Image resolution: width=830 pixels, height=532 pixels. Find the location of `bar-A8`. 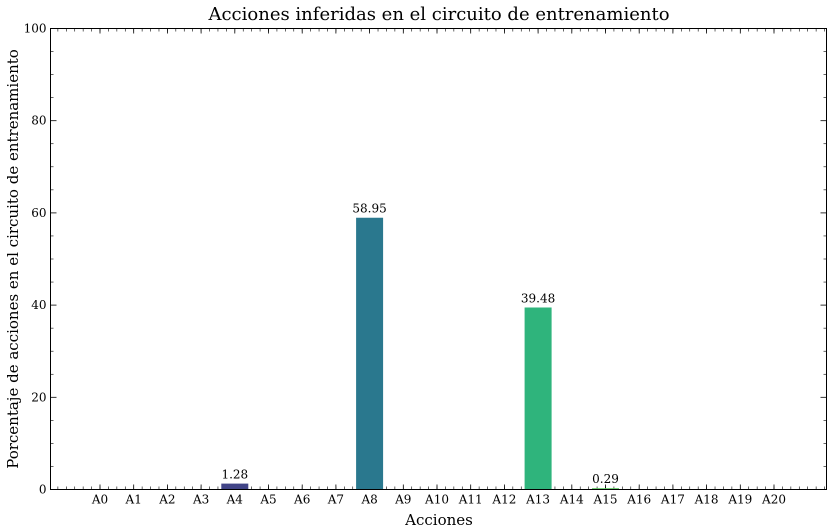

bar-A8 is located at coordinates (370, 353).